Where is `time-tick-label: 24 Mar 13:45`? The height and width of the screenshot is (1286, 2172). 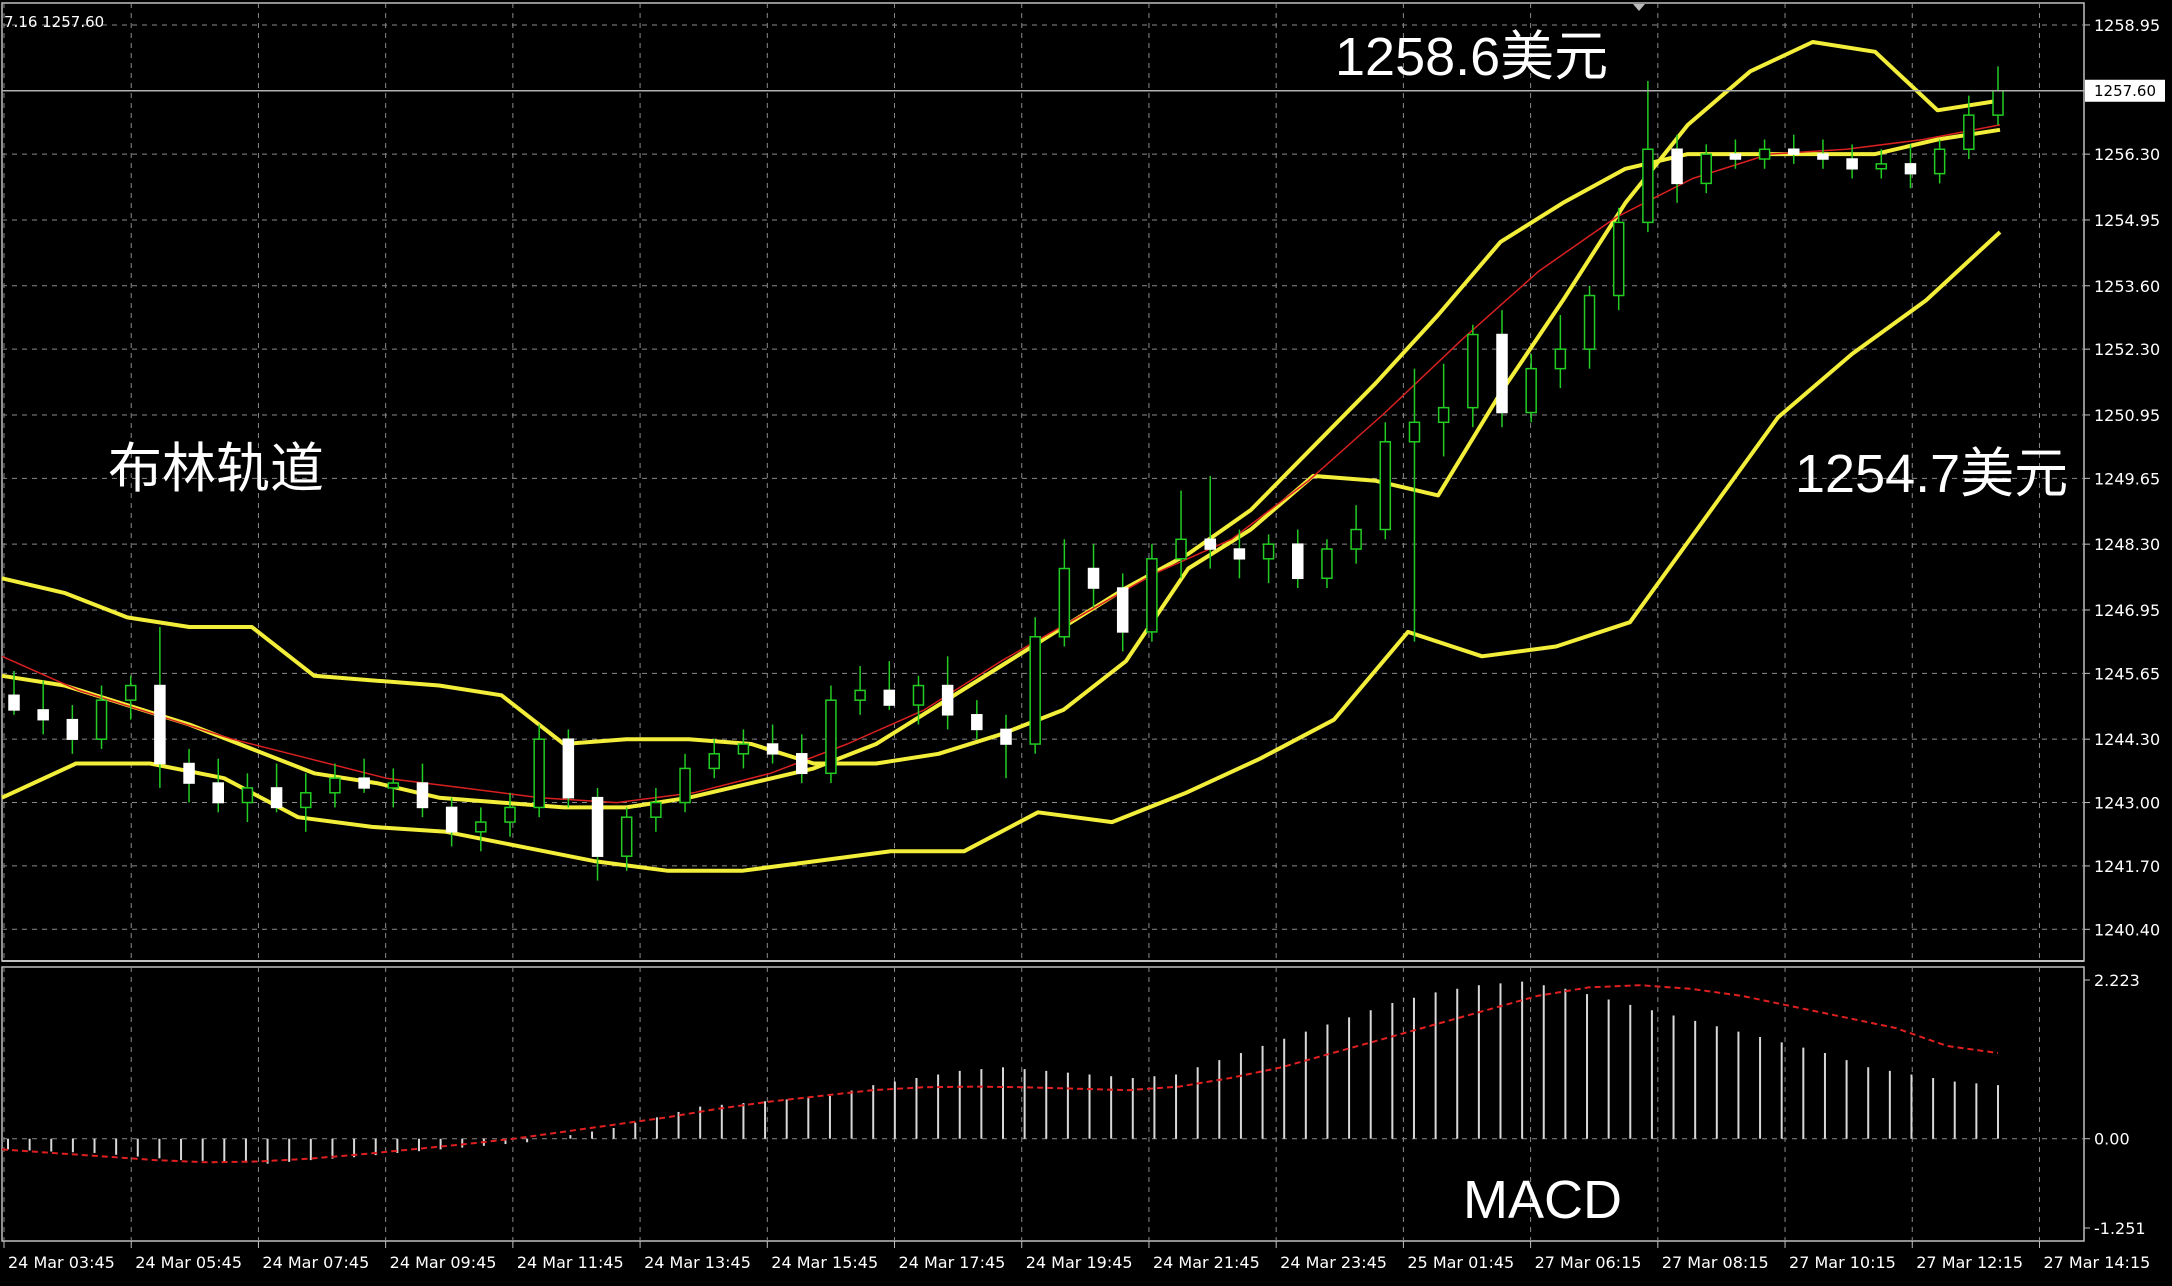
time-tick-label: 24 Mar 13:45 is located at coordinates (697, 1262).